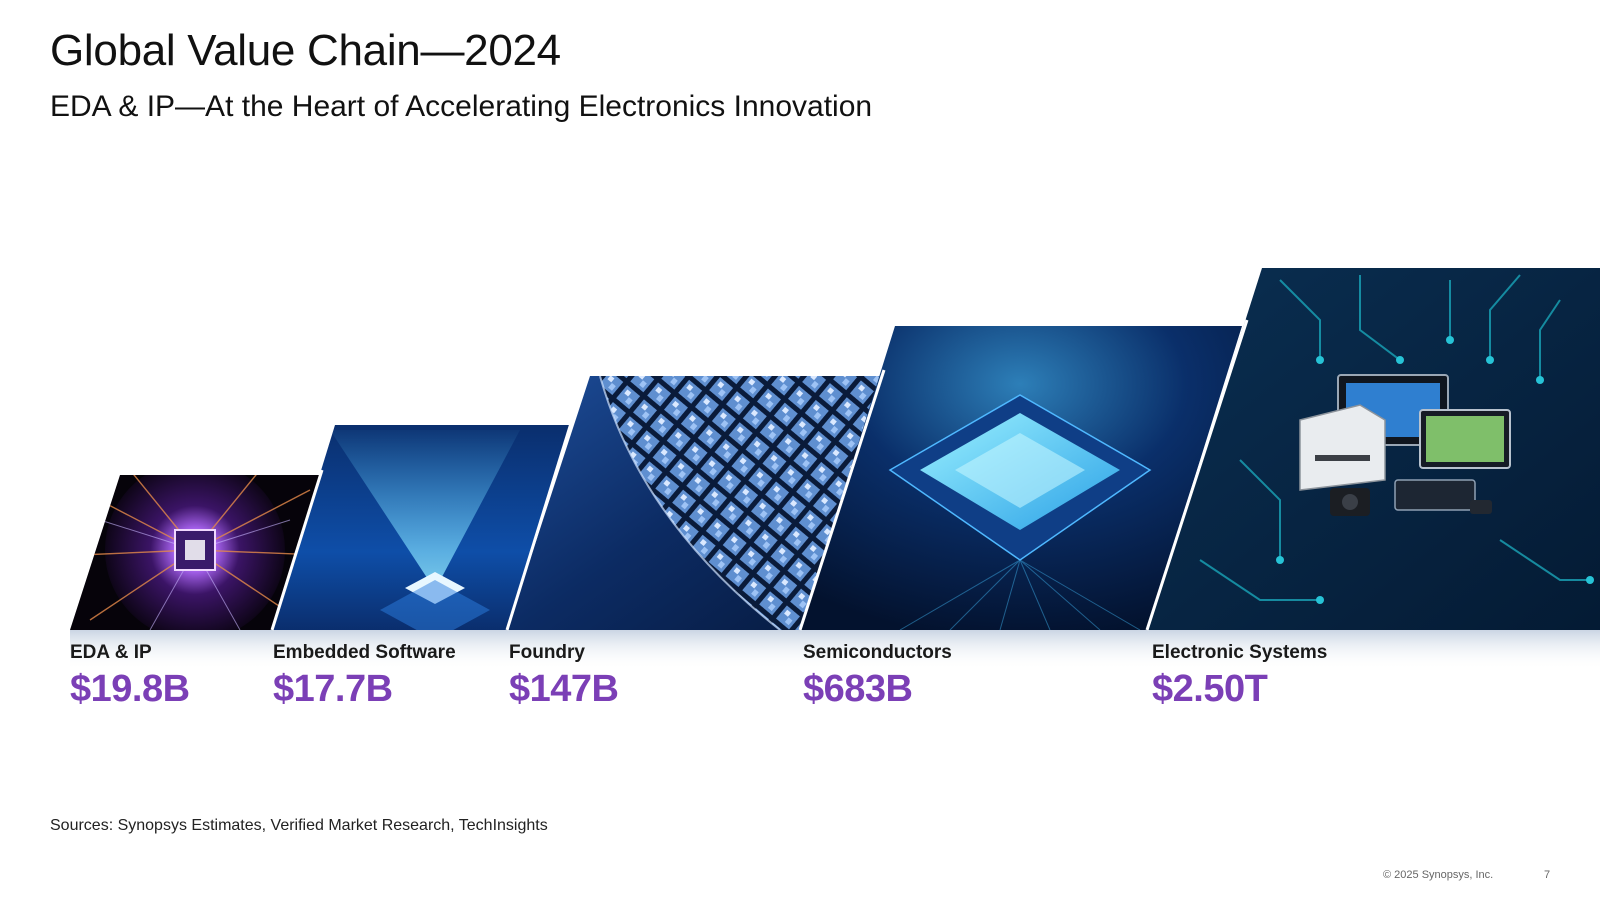 This screenshot has height=900, width=1600. What do you see at coordinates (130, 689) in the screenshot?
I see `segment-value-eda-ip: $19.8B` at bounding box center [130, 689].